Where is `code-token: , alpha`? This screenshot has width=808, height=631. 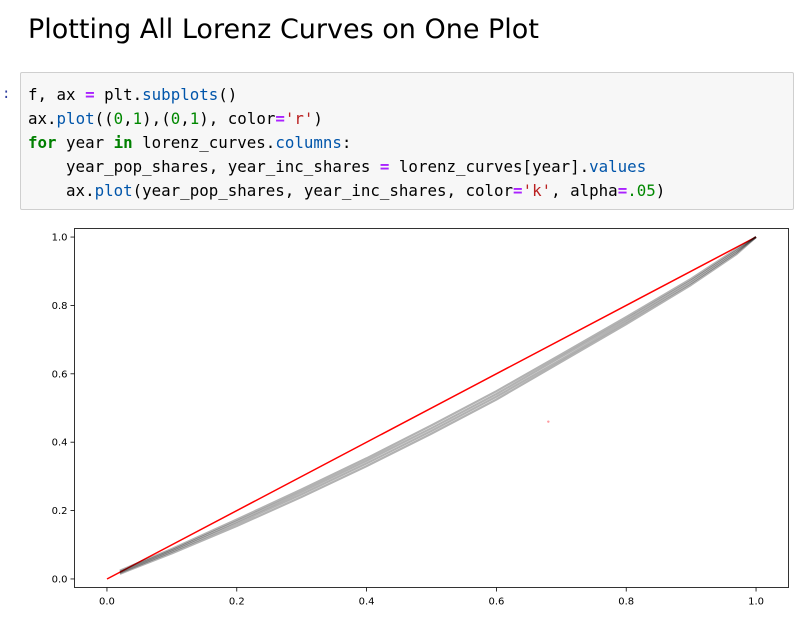 code-token: , alpha is located at coordinates (584, 190).